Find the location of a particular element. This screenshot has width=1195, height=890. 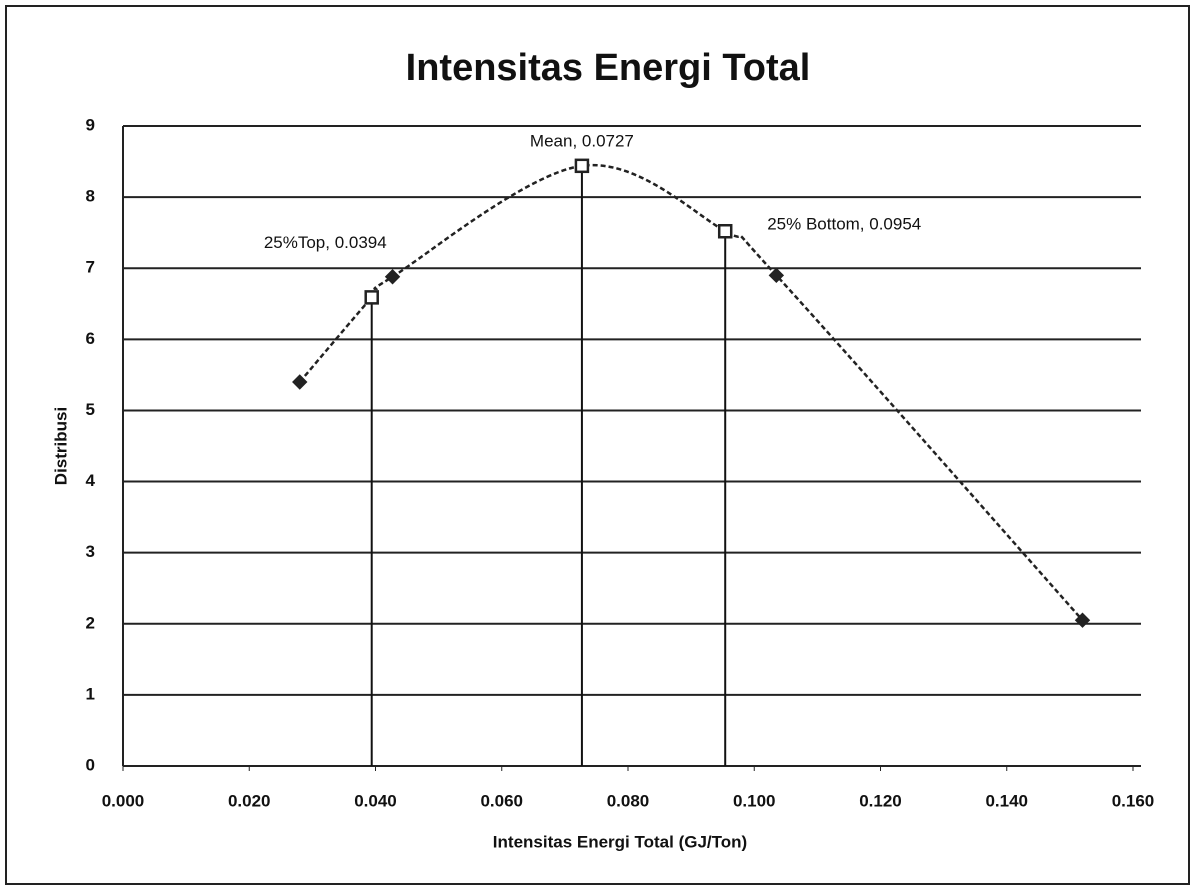

y-tick-label: 8 is located at coordinates (90, 196).